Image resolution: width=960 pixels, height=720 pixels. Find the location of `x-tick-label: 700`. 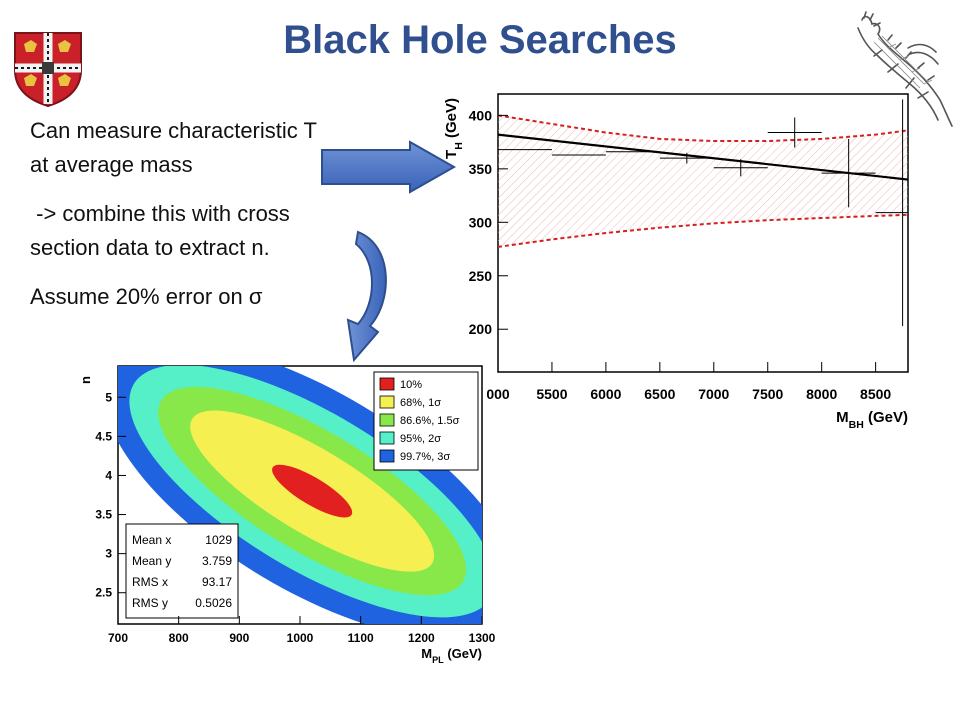

x-tick-label: 700 is located at coordinates (118, 638).